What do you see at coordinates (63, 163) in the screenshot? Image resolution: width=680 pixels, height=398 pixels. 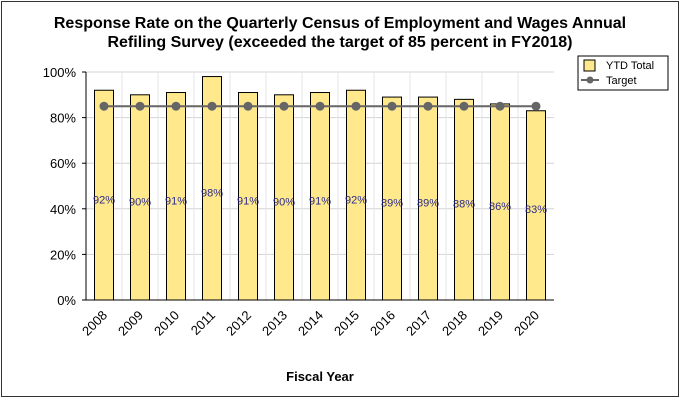 I see `y-tick-label: 60%` at bounding box center [63, 163].